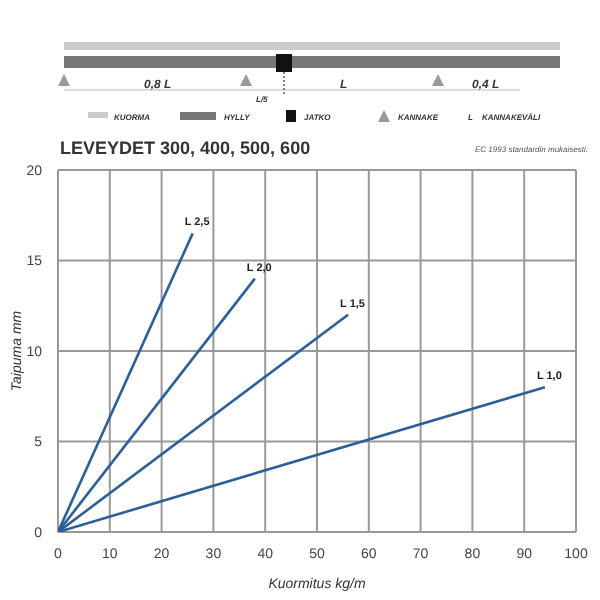 The image size is (600, 600). What do you see at coordinates (185, 148) in the screenshot?
I see `chart-title: LEVEYDET 300, 400, 500, 600` at bounding box center [185, 148].